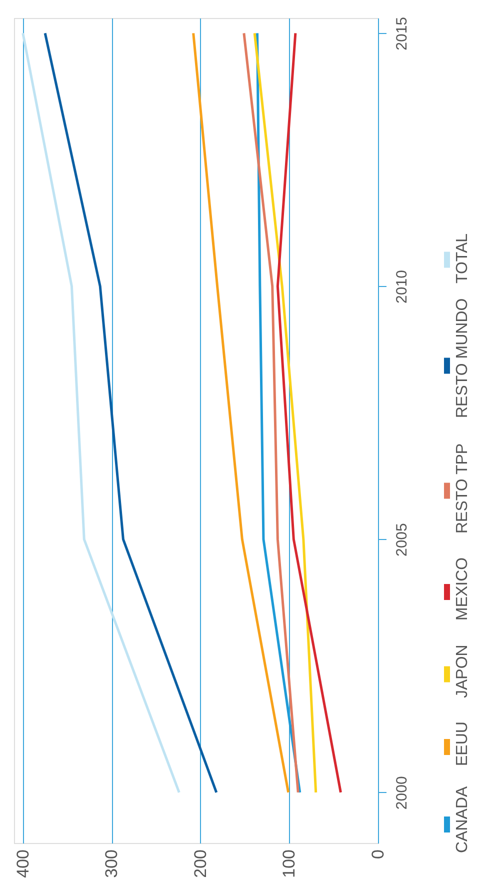 This screenshot has width=501, height=880. What do you see at coordinates (378, 854) in the screenshot?
I see `x-tick-label: 0` at bounding box center [378, 854].